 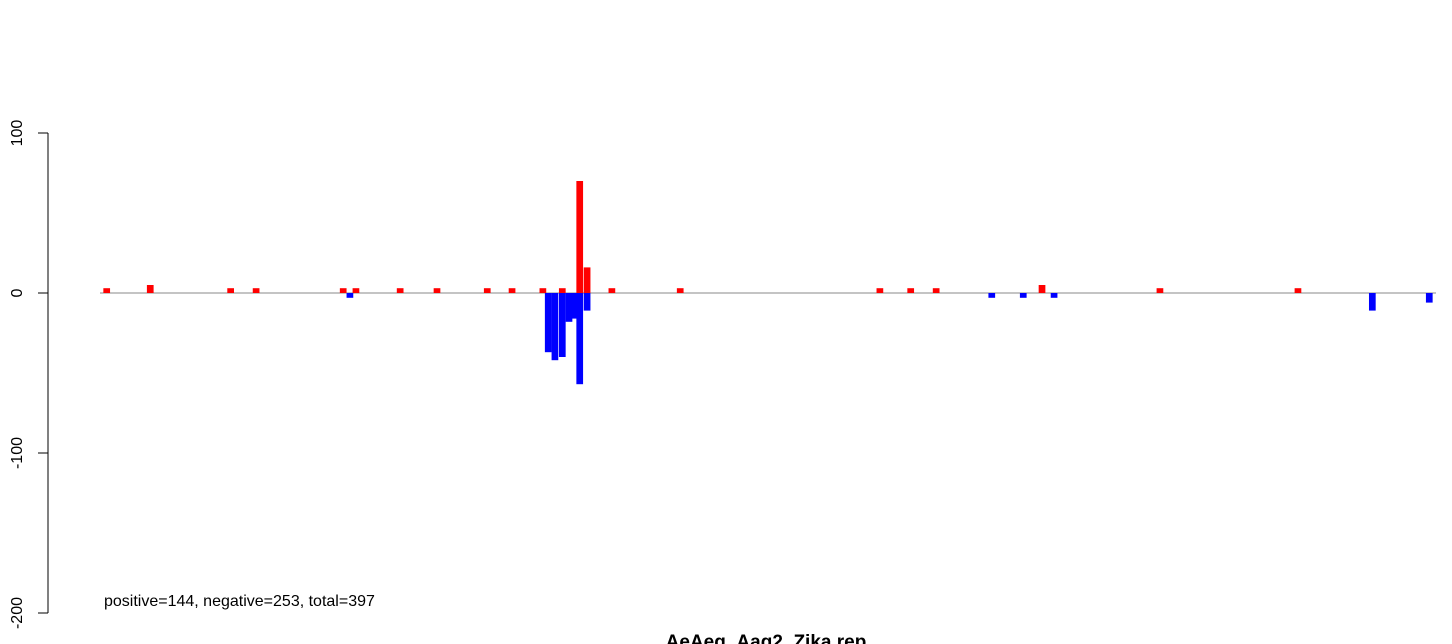 I want to click on y-tick-label: 100, so click(x=17, y=133).